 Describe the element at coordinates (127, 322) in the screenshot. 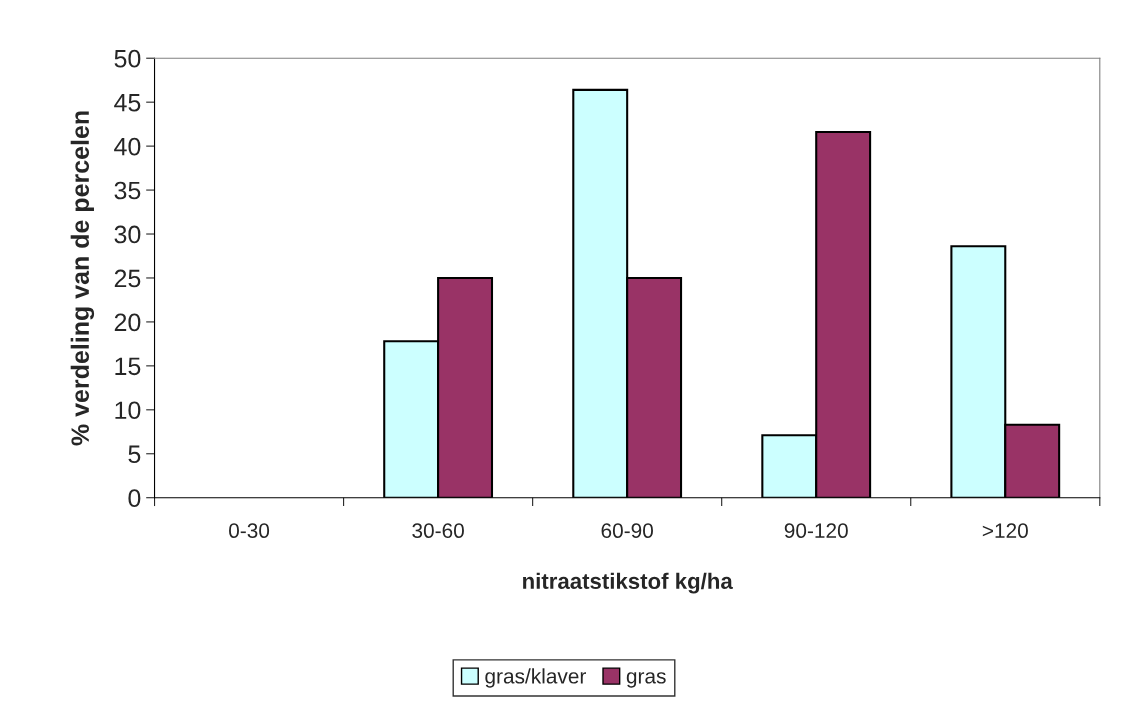

I see `y-tick-label: 20` at that location.